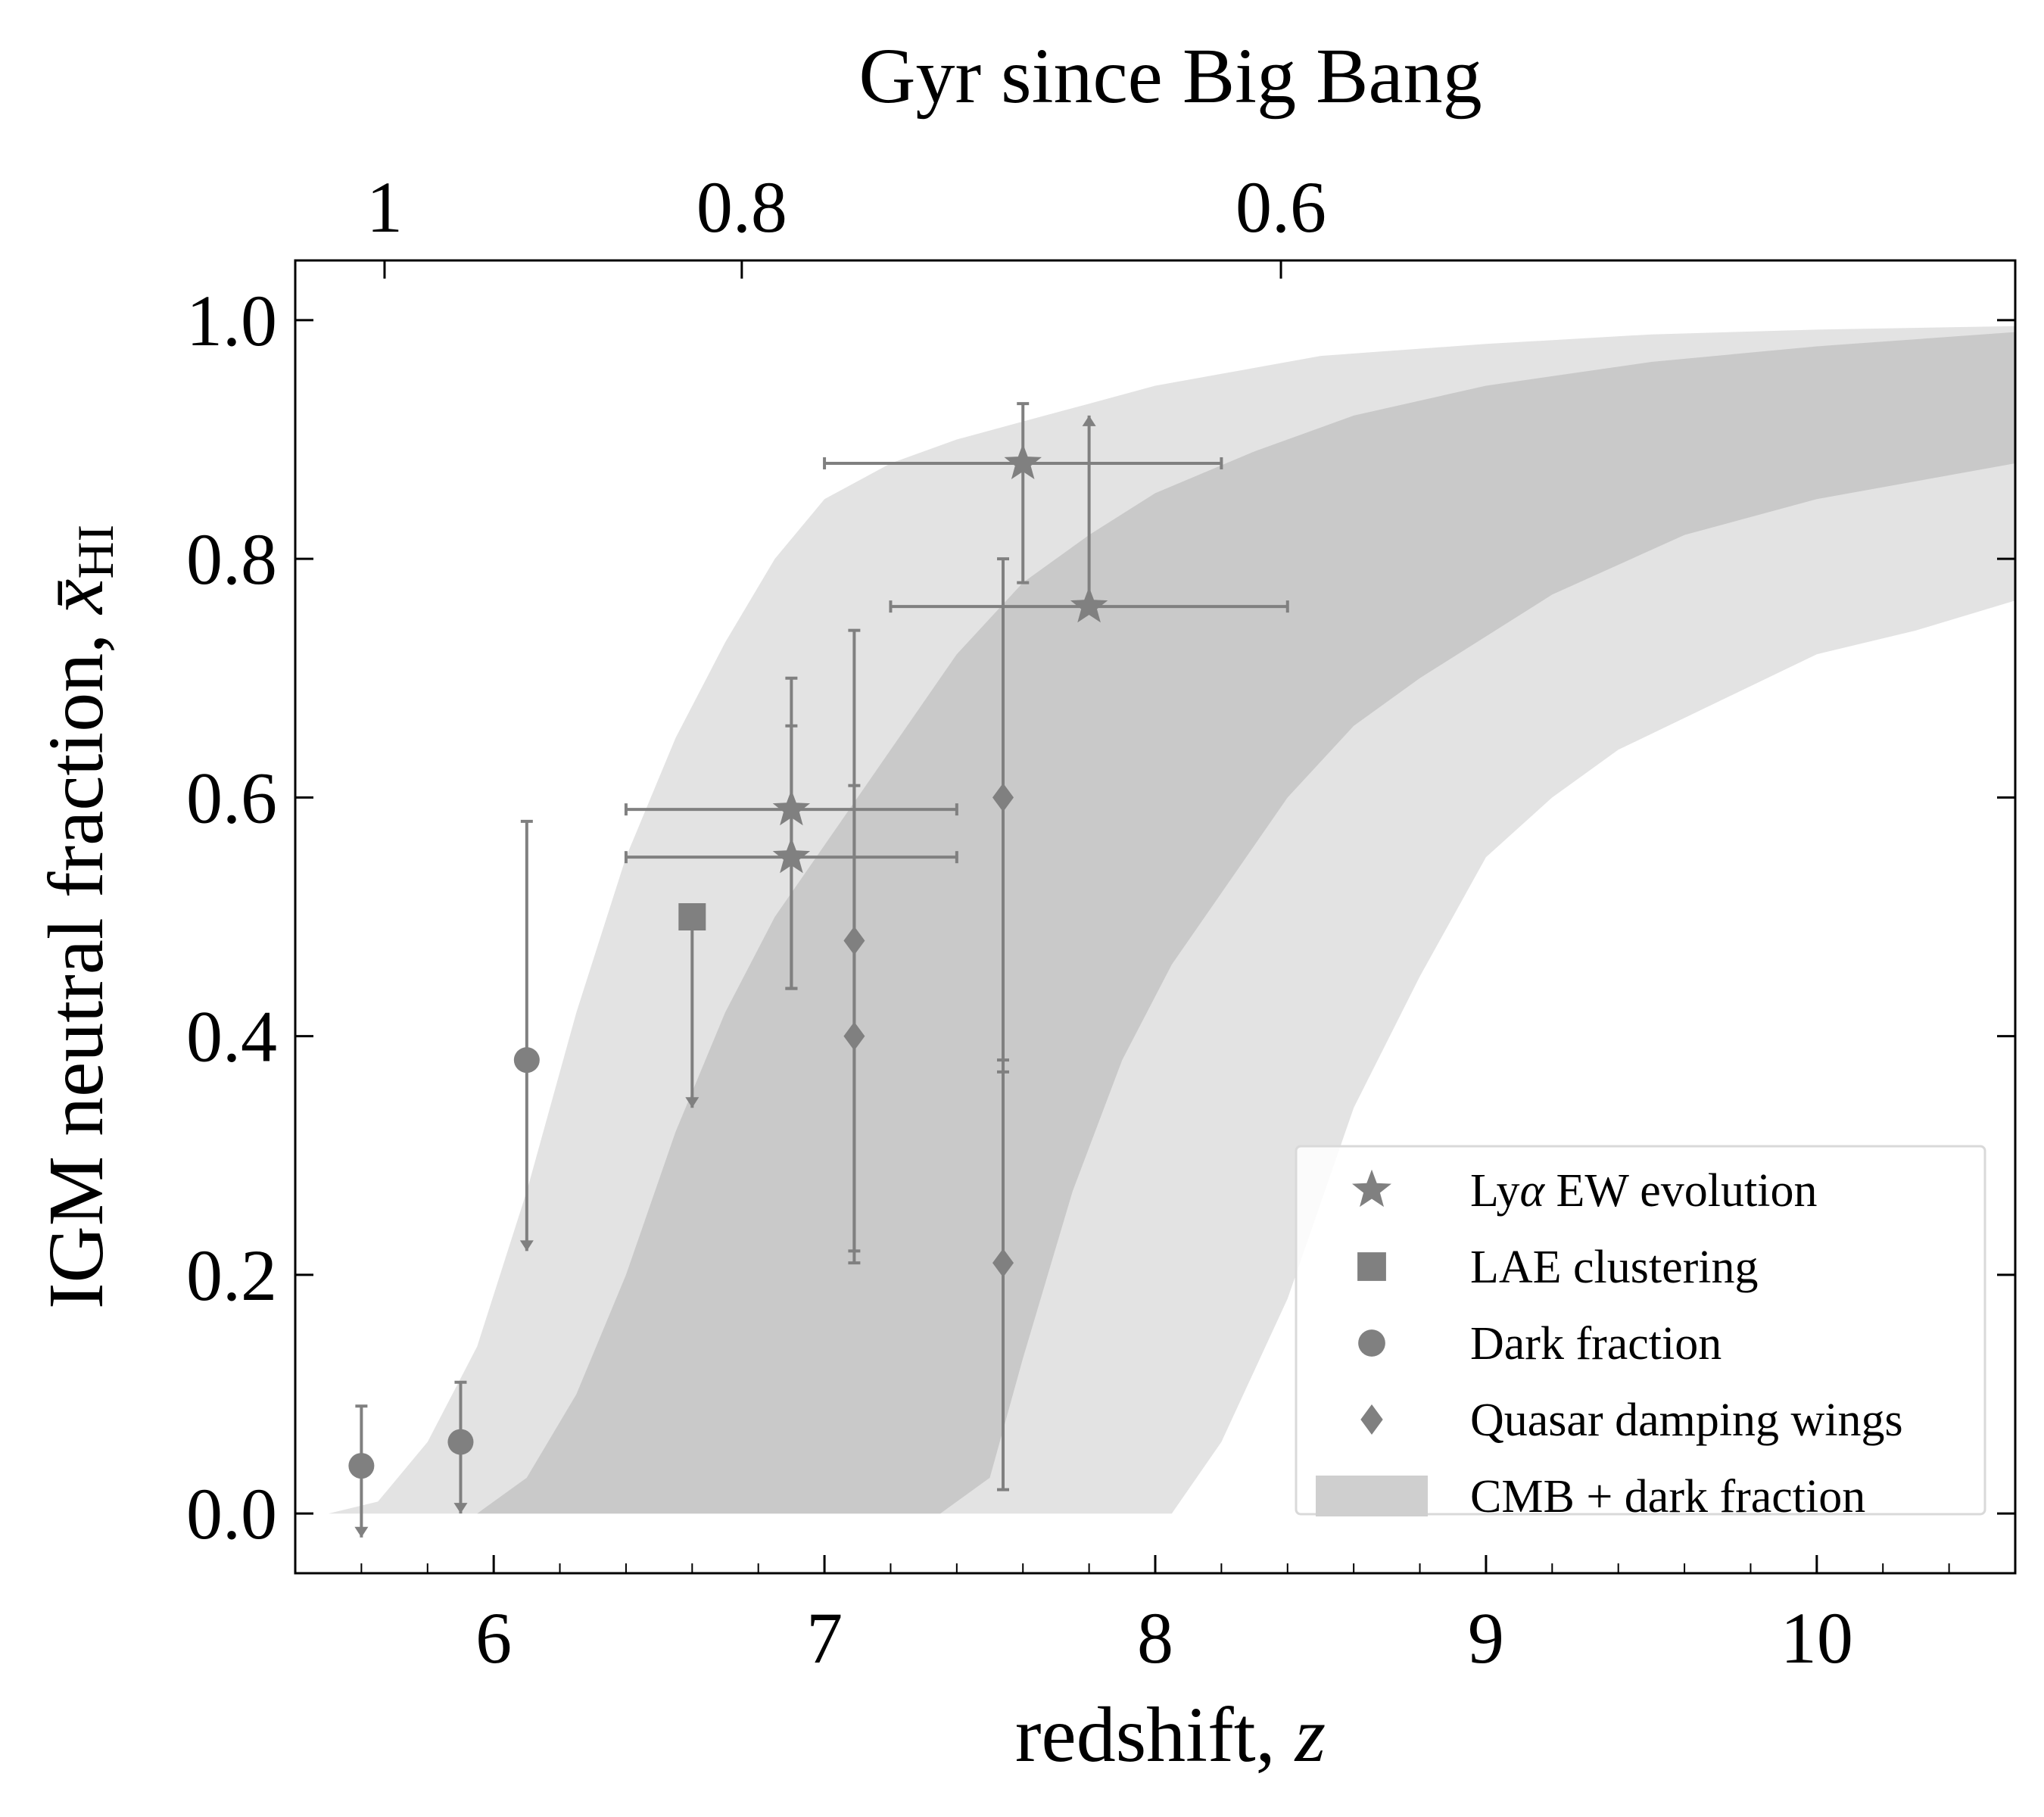 This screenshot has height=1817, width=2044. I want to click on y-axis-title-var: x̄, so click(76, 597).